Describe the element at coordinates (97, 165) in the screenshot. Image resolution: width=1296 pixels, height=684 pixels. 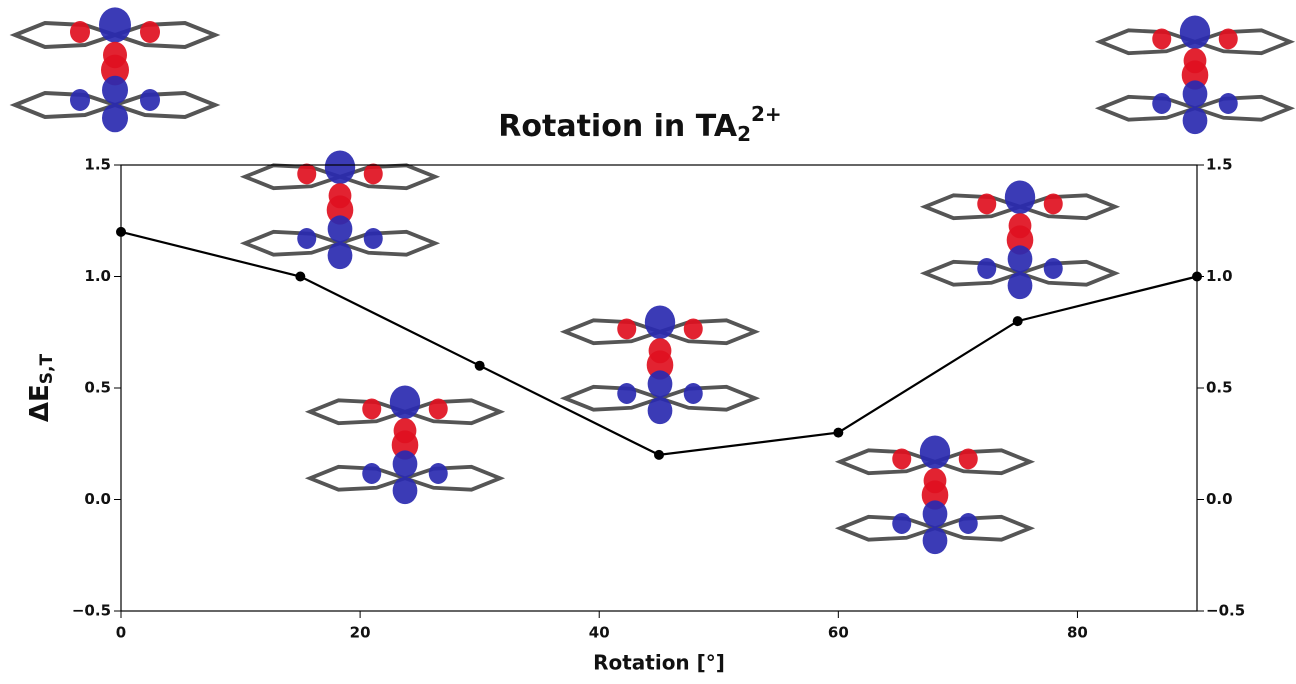
I see `y-tick-label: 1.5` at that location.